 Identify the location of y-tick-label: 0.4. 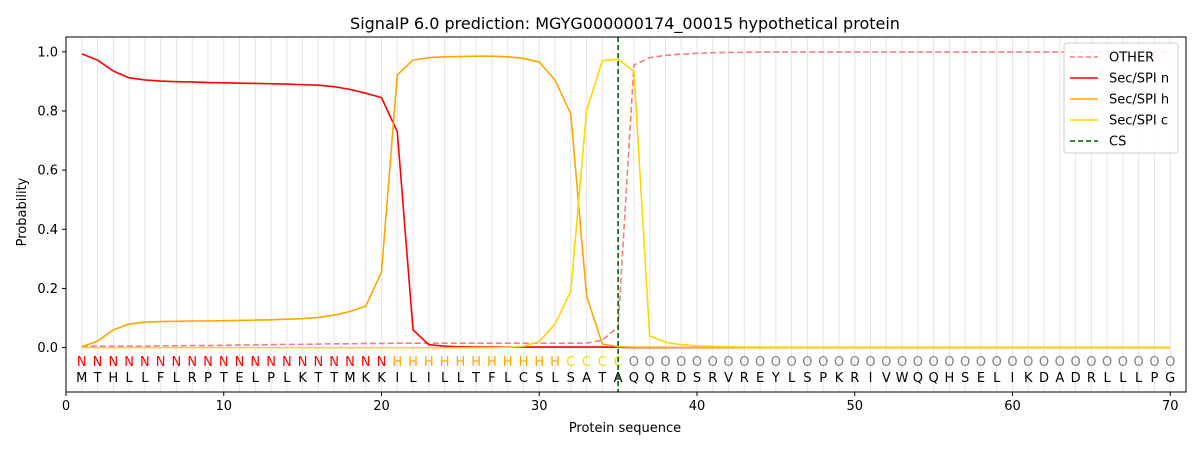
(47, 230).